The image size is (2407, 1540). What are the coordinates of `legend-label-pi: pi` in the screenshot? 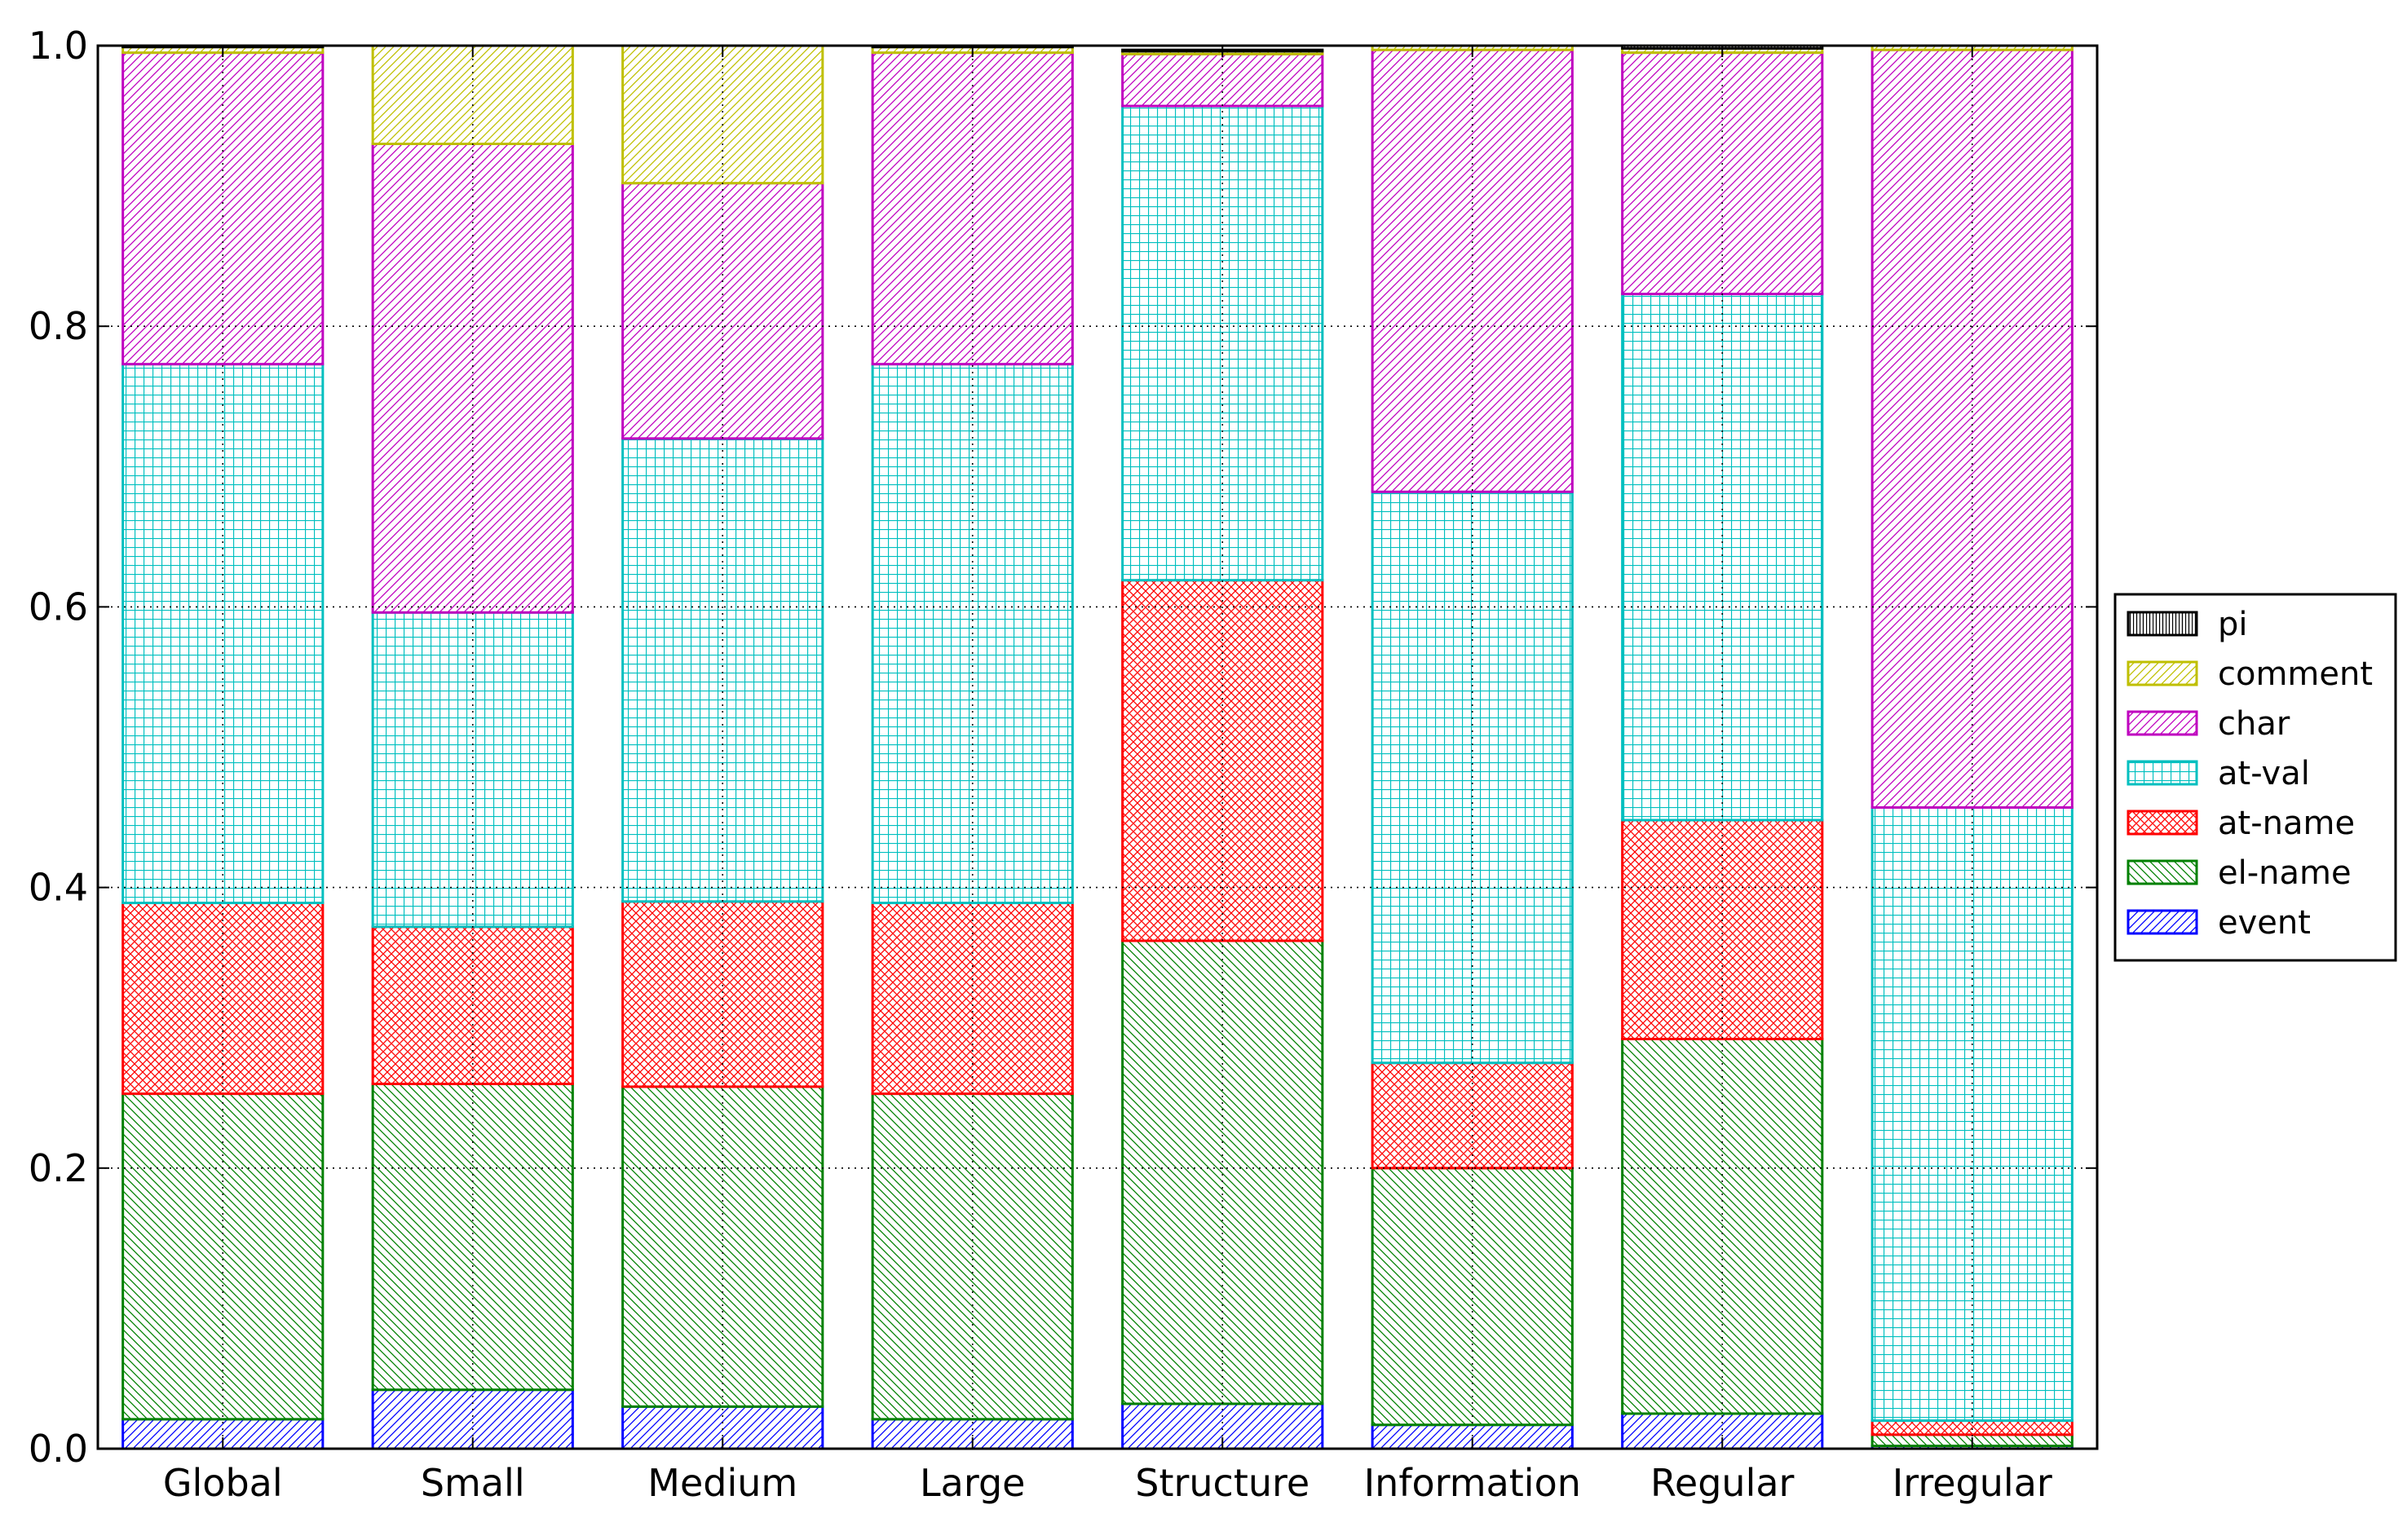 It's located at (2233, 624).